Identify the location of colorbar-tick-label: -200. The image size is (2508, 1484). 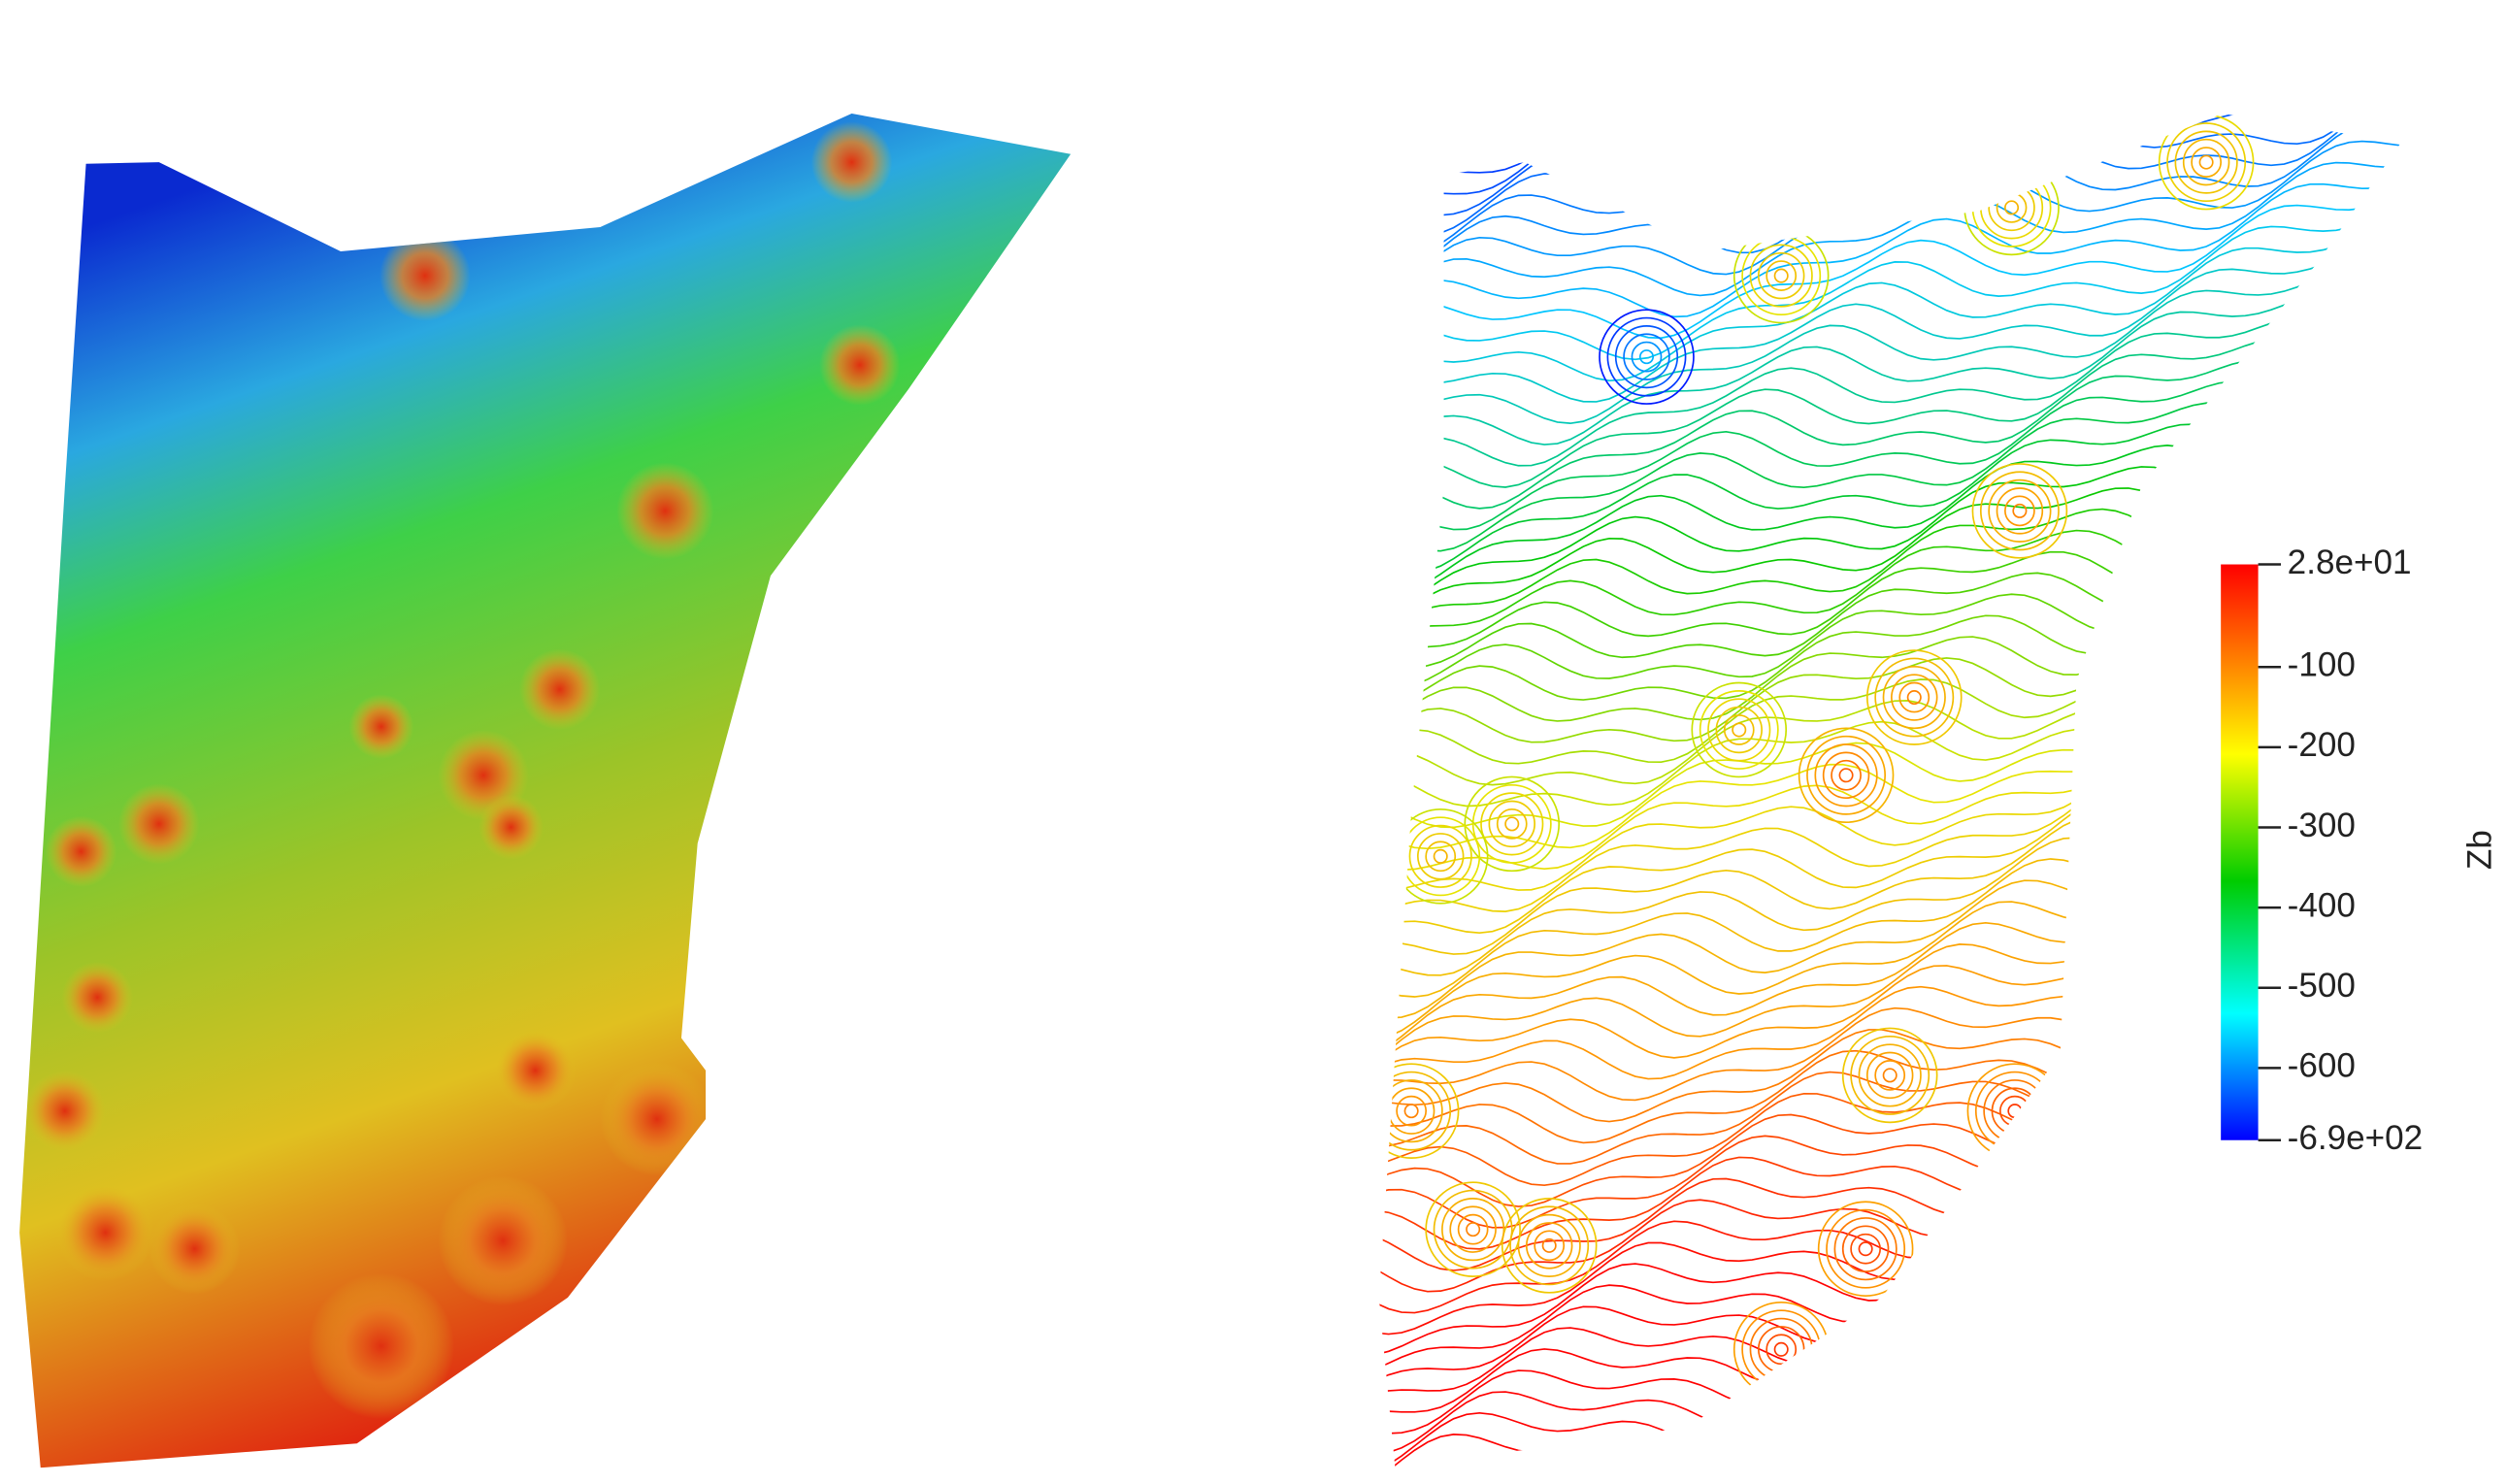
(2322, 745).